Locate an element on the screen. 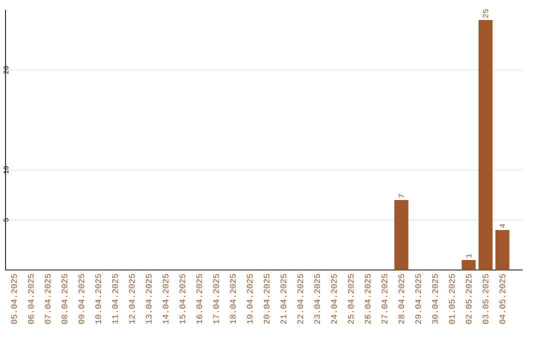 The image size is (540, 340). x-tick-label: 03.05.2025 is located at coordinates (485, 299).